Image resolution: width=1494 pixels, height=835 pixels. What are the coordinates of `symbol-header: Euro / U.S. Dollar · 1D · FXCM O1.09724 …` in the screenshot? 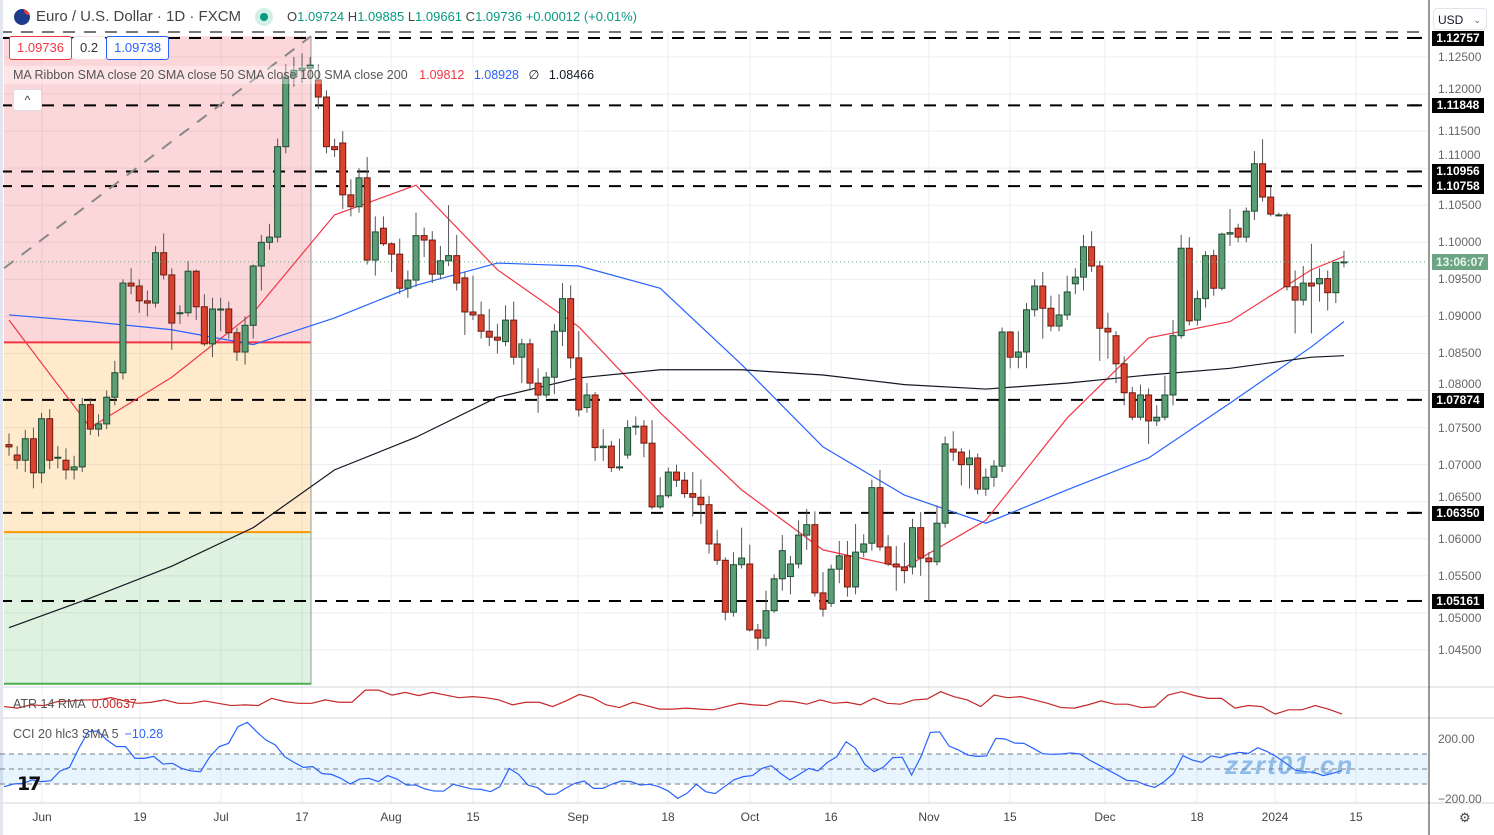 It's located at (714, 16).